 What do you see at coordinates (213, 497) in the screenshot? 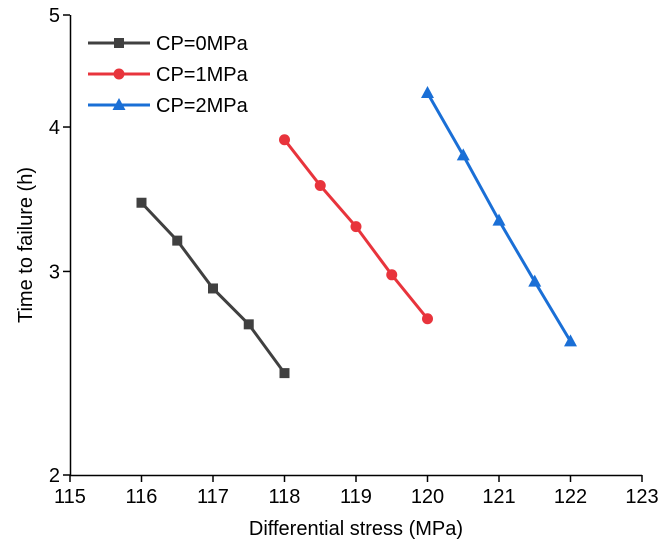
I see `x-tick-label: 117` at bounding box center [213, 497].